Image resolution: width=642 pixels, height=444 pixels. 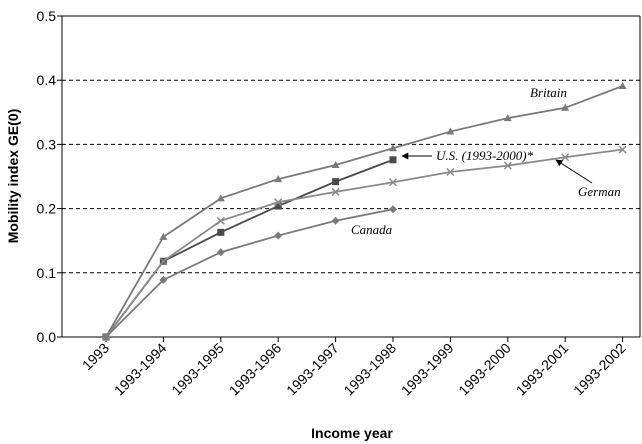 I want to click on x-tick-label: 1993-1998, so click(x=369, y=369).